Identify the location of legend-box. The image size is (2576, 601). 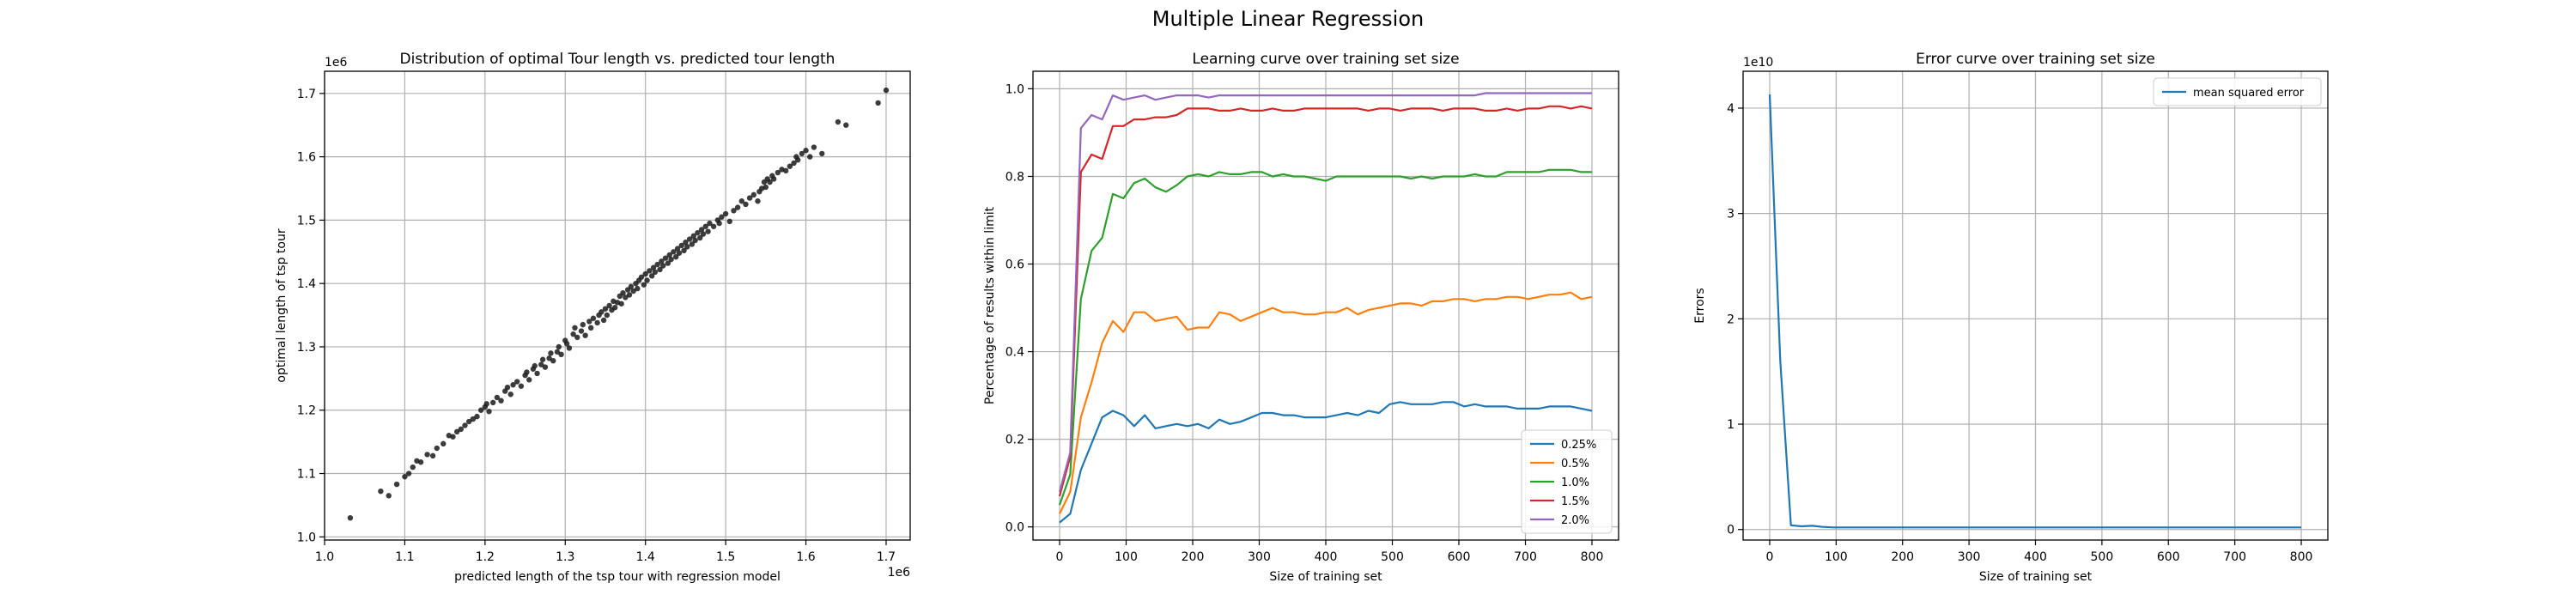
(2237, 91).